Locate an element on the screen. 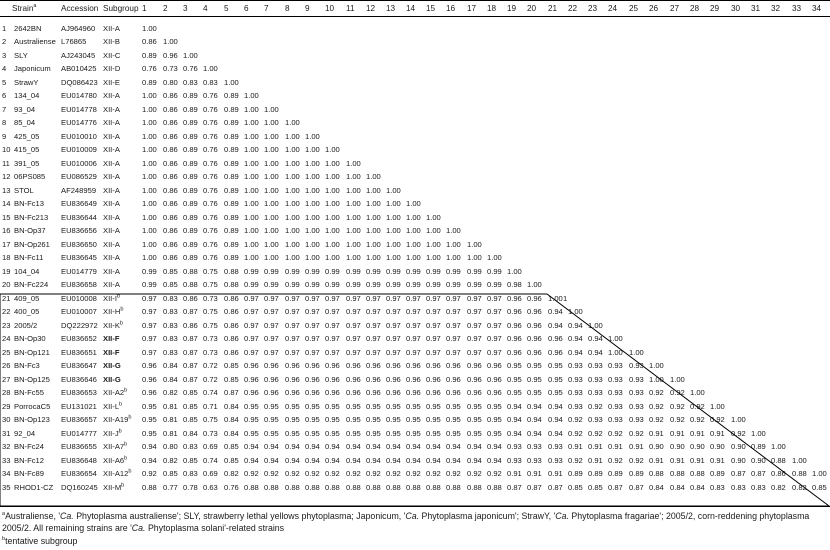  accession-text: EU010006 is located at coordinates (79, 163).